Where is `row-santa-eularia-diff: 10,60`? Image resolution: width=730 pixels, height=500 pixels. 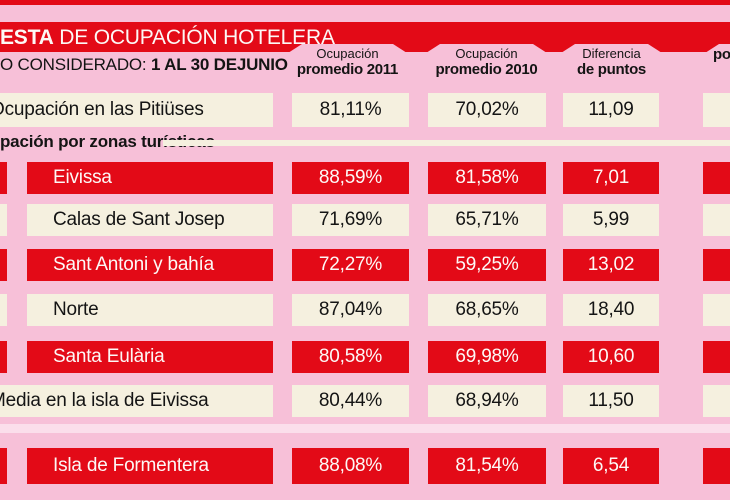
row-santa-eularia-diff: 10,60 is located at coordinates (611, 357).